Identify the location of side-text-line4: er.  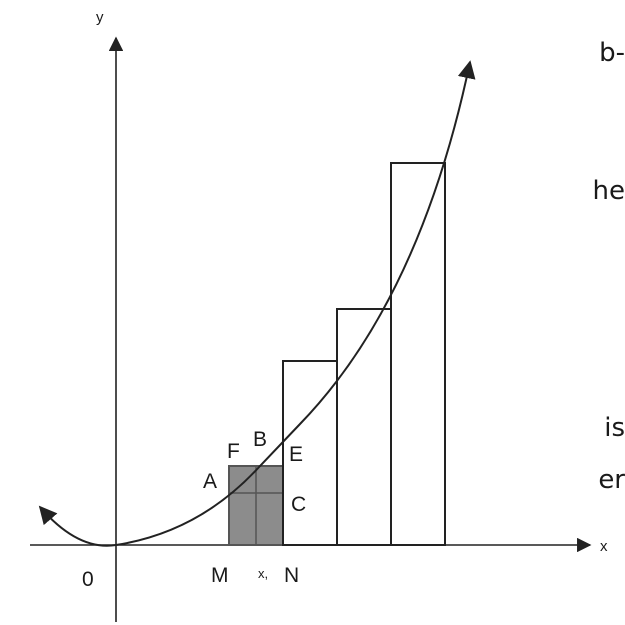
(611, 480).